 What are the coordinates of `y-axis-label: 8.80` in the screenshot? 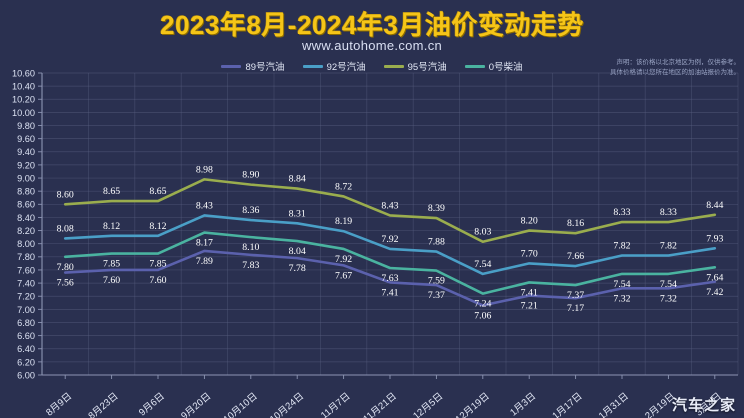 It's located at (26, 192).